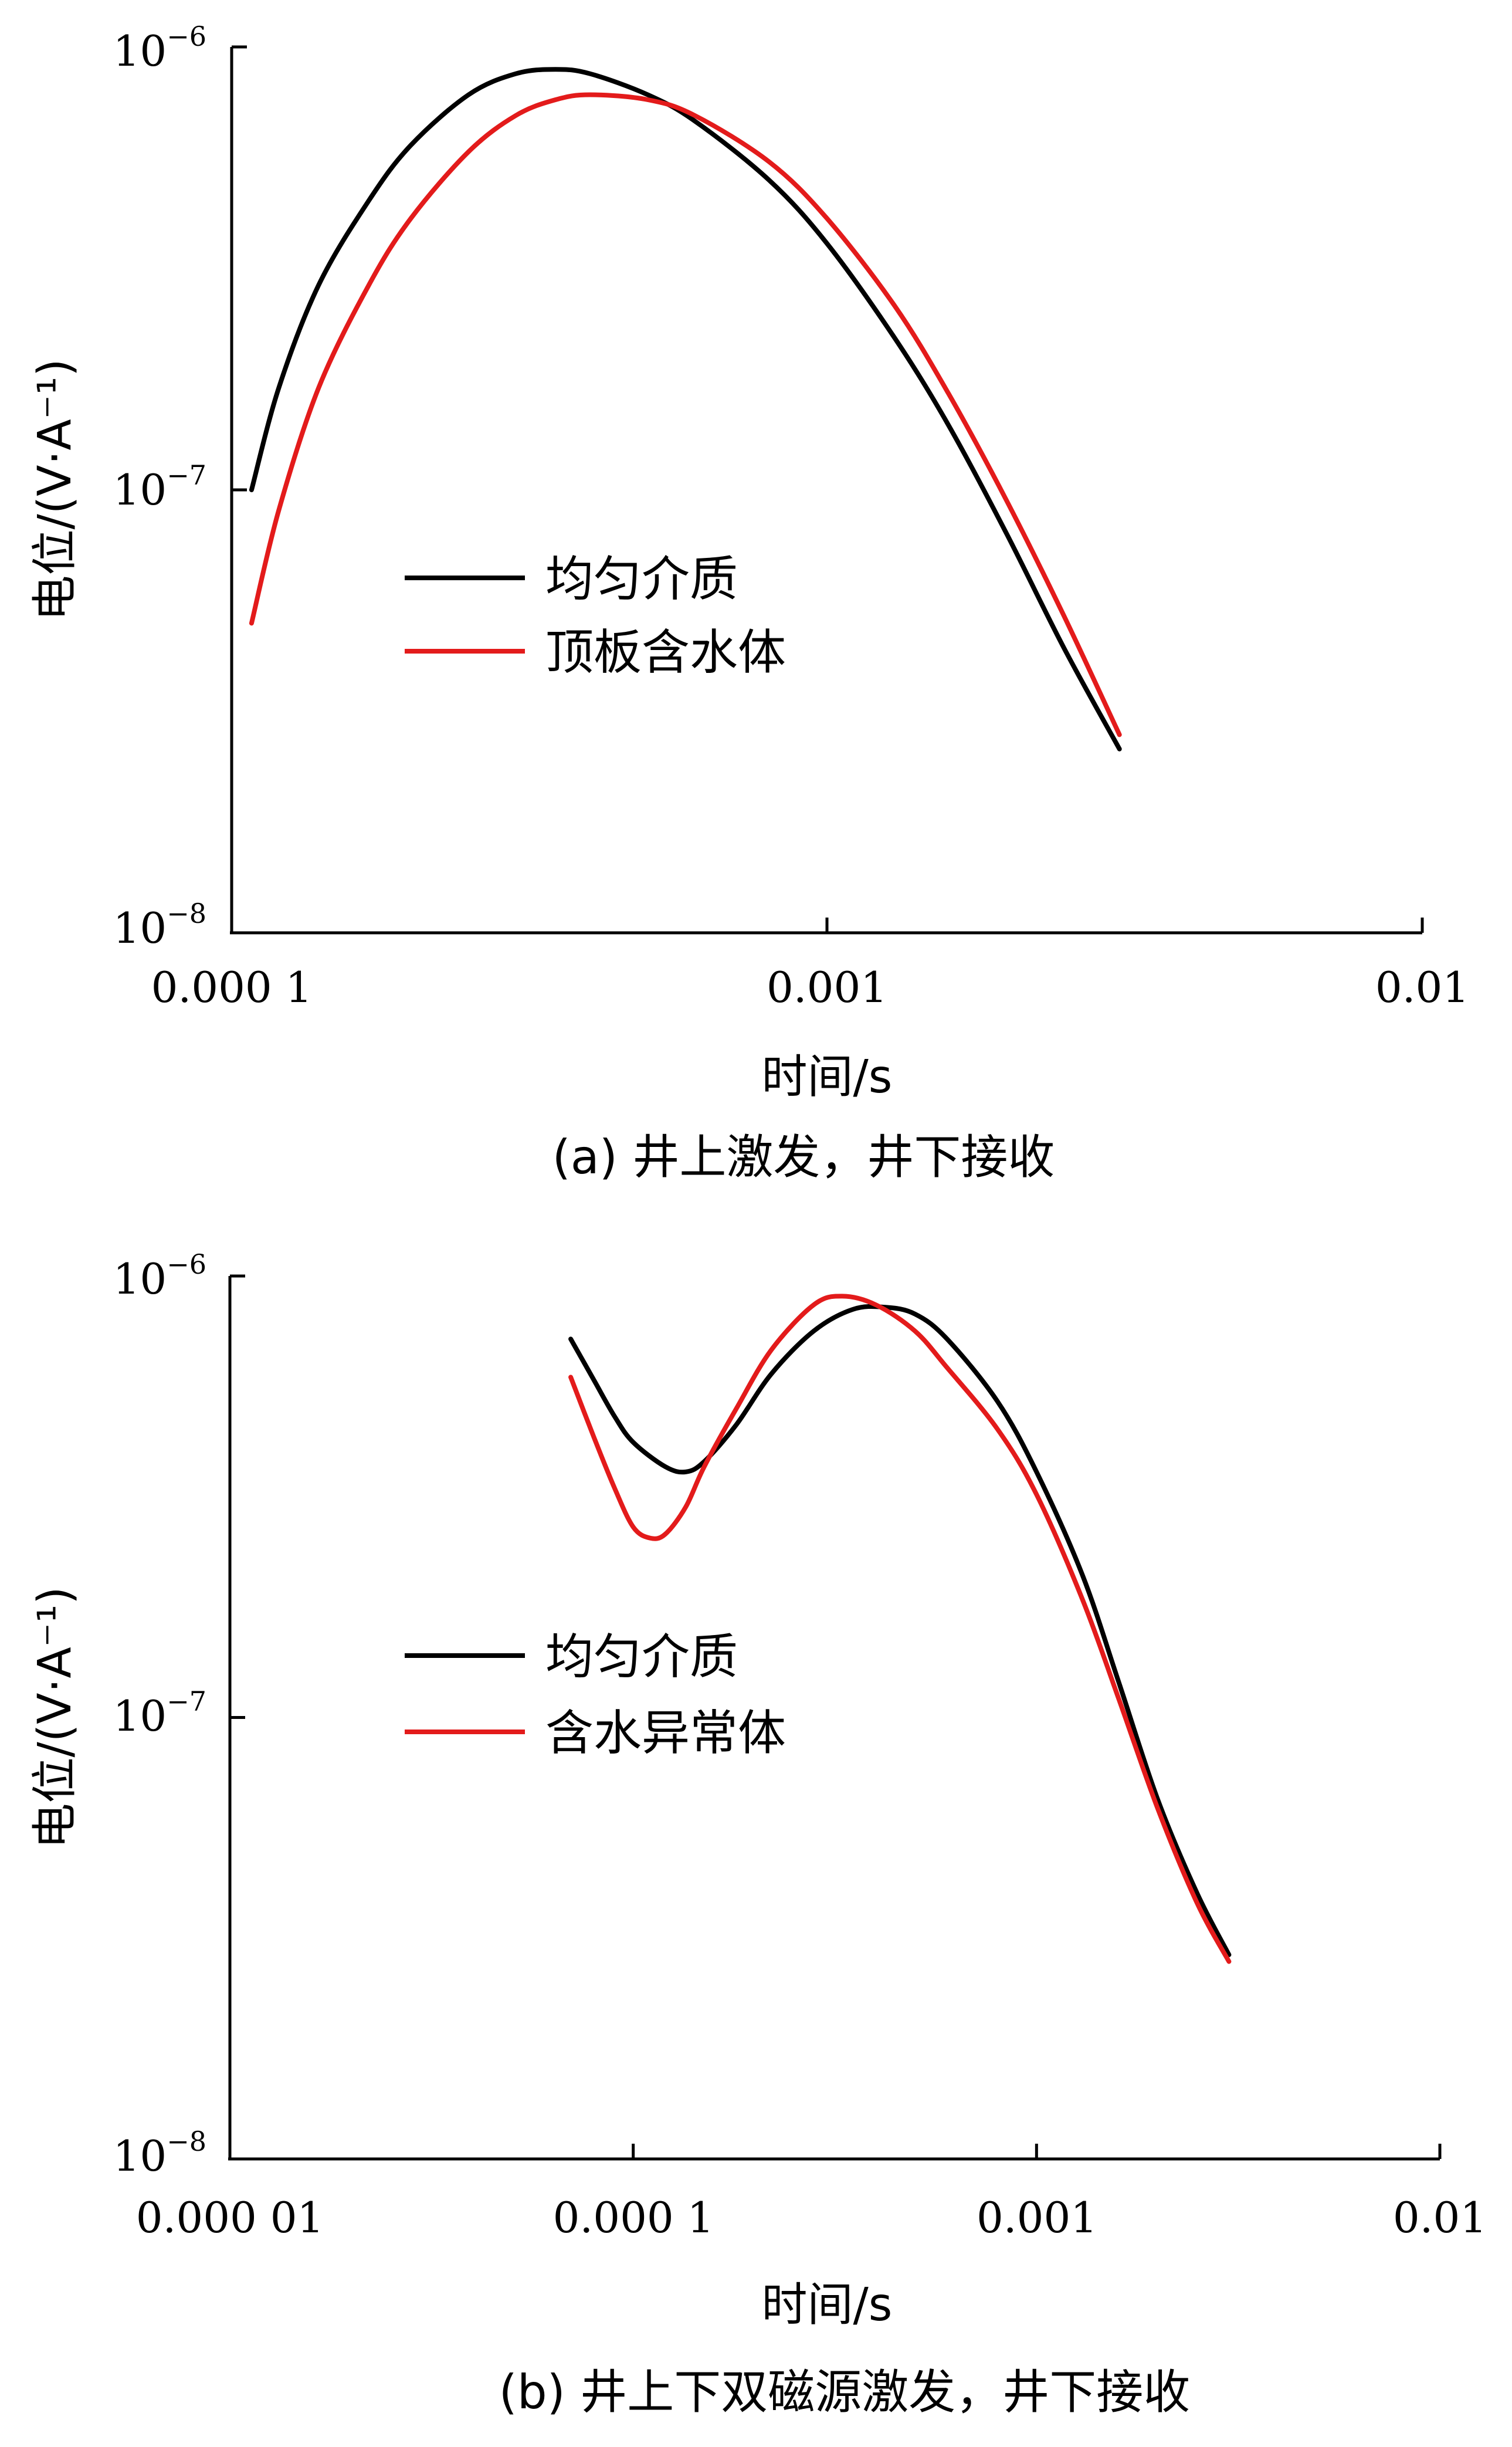 The height and width of the screenshot is (2447, 1512). I want to click on chart-caption: (a) 井上激发，井下接收, so click(804, 1157).